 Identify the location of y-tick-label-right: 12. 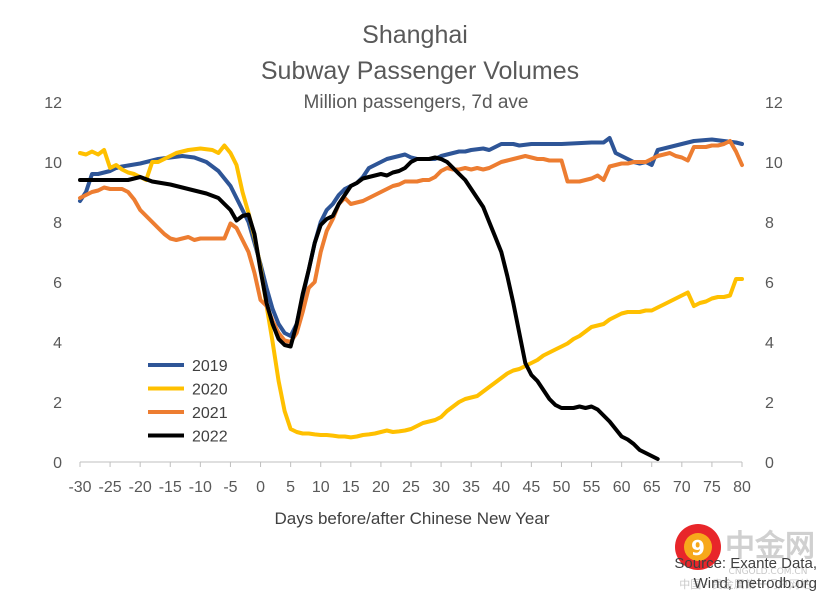
(774, 103).